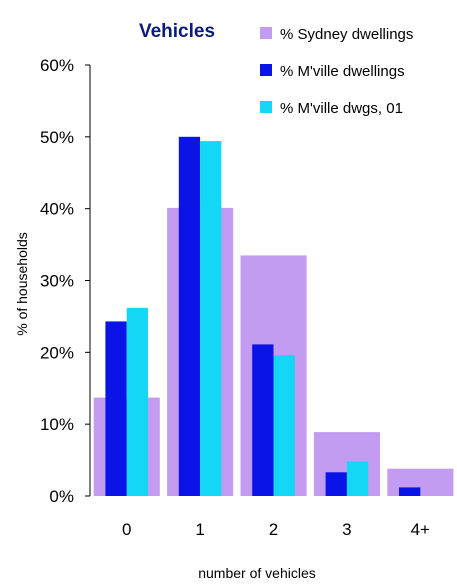 Image resolution: width=457 pixels, height=585 pixels. I want to click on bar-sydney-4plus, so click(420, 482).